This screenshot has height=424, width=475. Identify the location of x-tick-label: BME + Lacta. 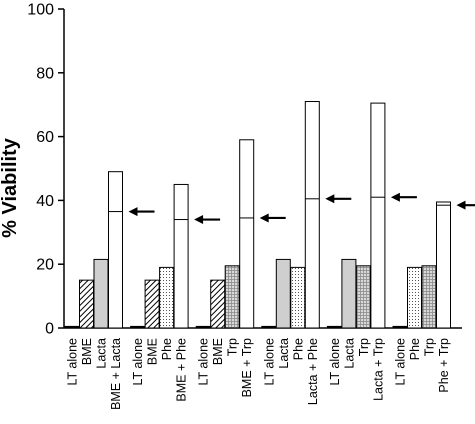
(116, 374).